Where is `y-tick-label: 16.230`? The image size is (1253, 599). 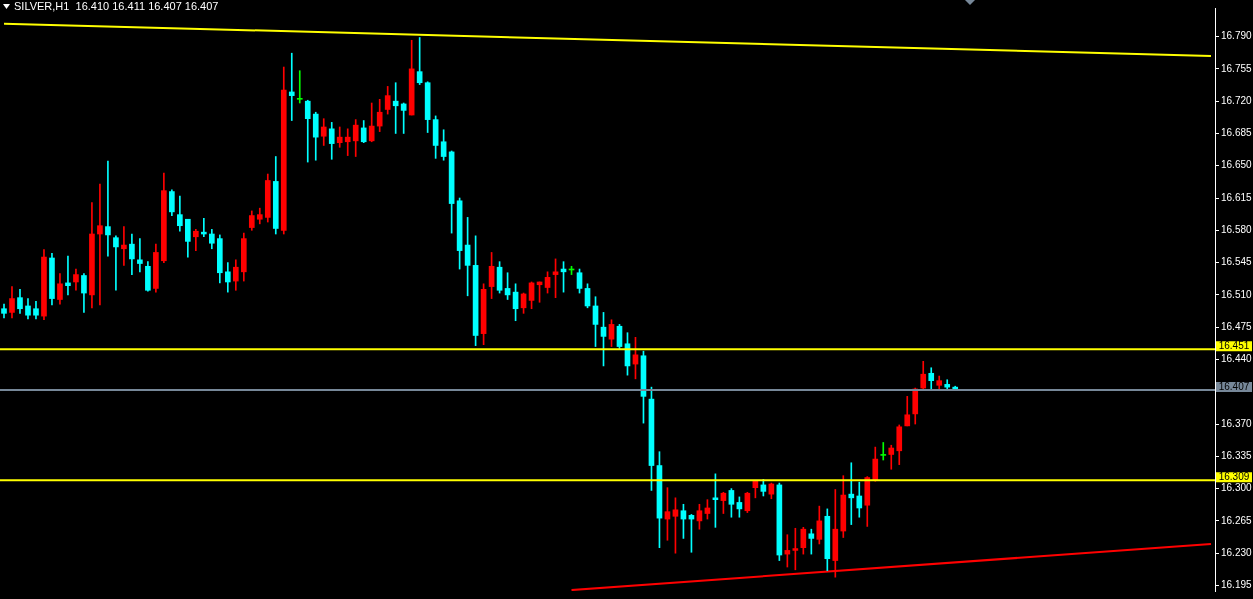
y-tick-label: 16.230 is located at coordinates (1237, 552).